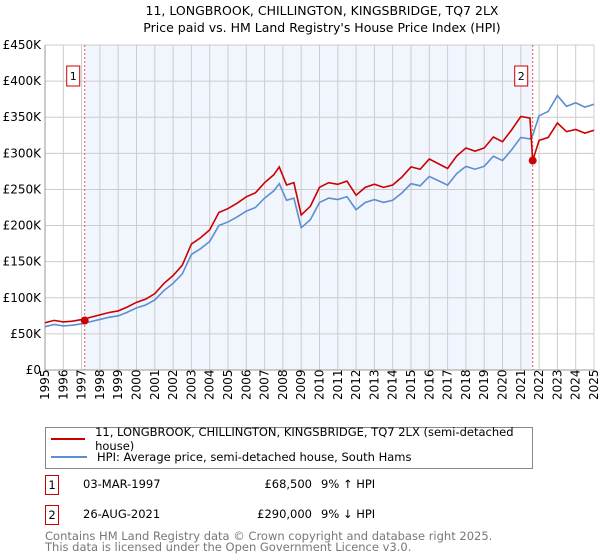 The height and width of the screenshot is (560, 600). Describe the element at coordinates (26, 334) in the screenshot. I see `y-tick-label: £50K` at that location.